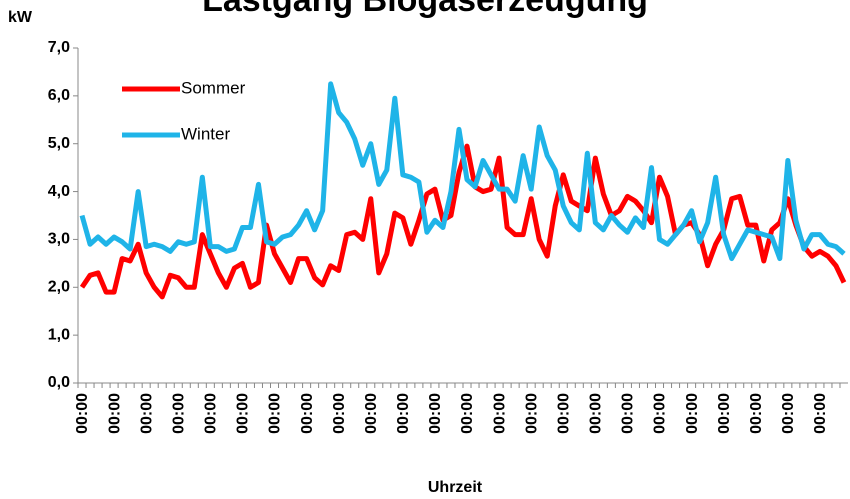 This screenshot has width=850, height=499. I want to click on legend-label: Sommer, so click(213, 87).